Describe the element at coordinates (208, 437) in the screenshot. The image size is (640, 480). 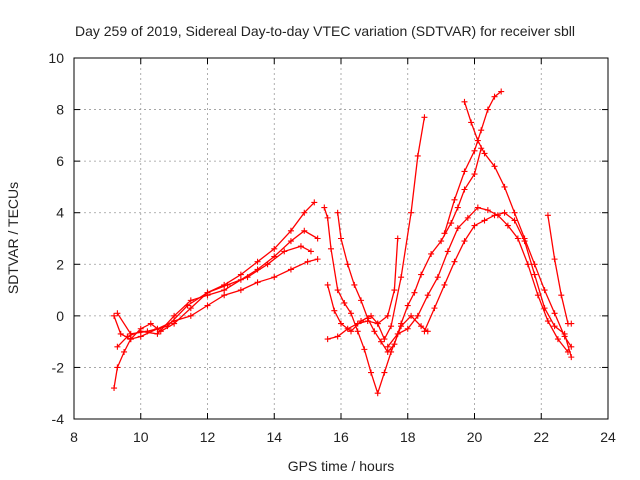
I see `x-tick-label: 12` at that location.